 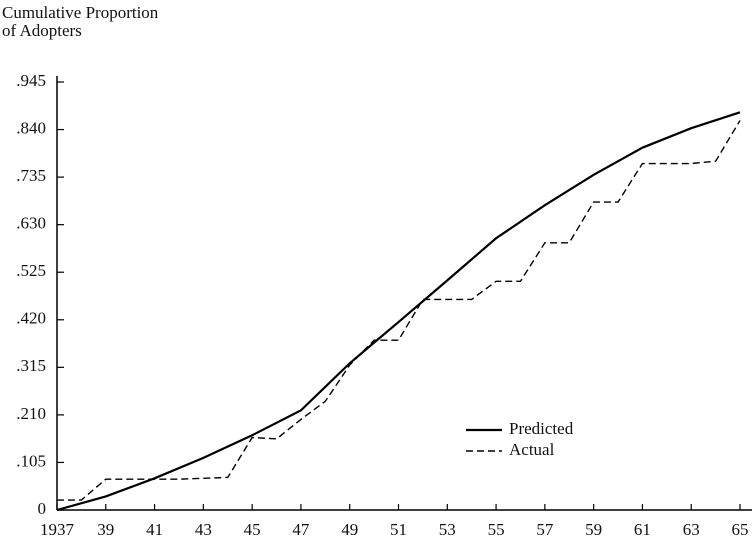 What do you see at coordinates (740, 529) in the screenshot?
I see `x-tick-label: 65` at bounding box center [740, 529].